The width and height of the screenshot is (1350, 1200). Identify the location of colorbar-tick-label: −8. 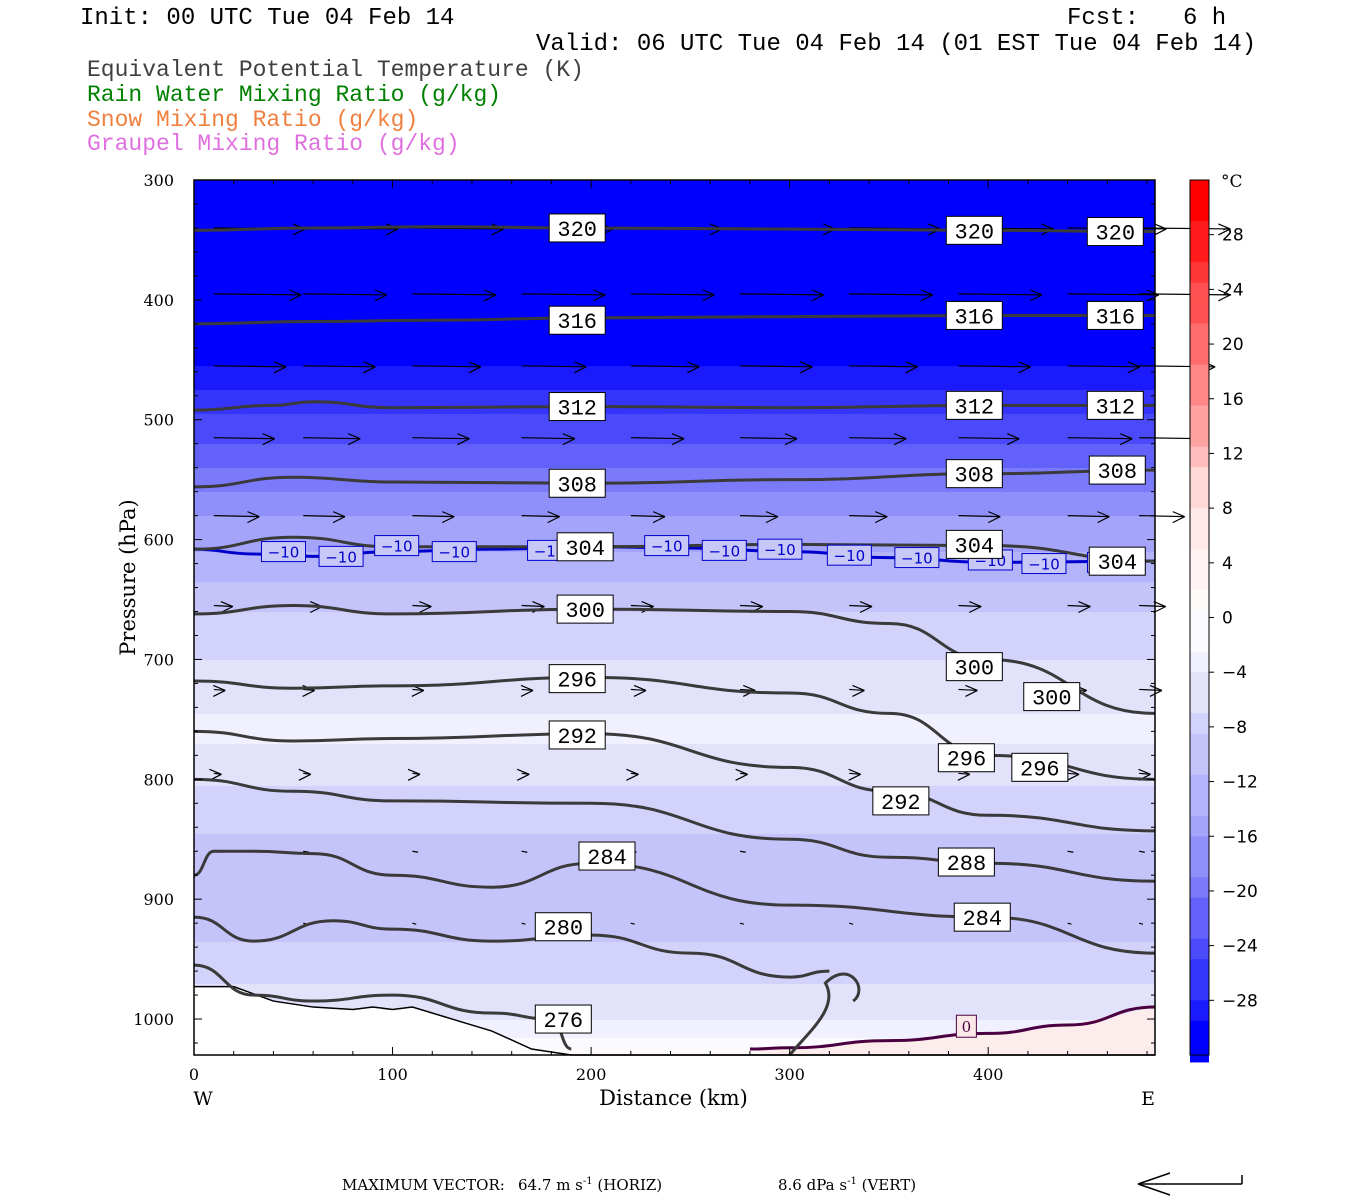
(1234, 728).